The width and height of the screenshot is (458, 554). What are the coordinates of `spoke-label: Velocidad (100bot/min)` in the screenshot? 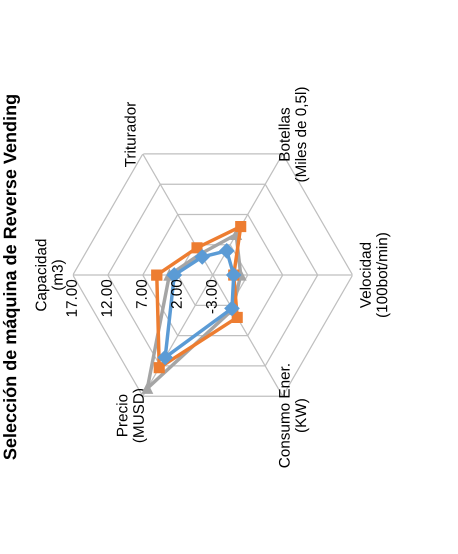 It's located at (375, 275).